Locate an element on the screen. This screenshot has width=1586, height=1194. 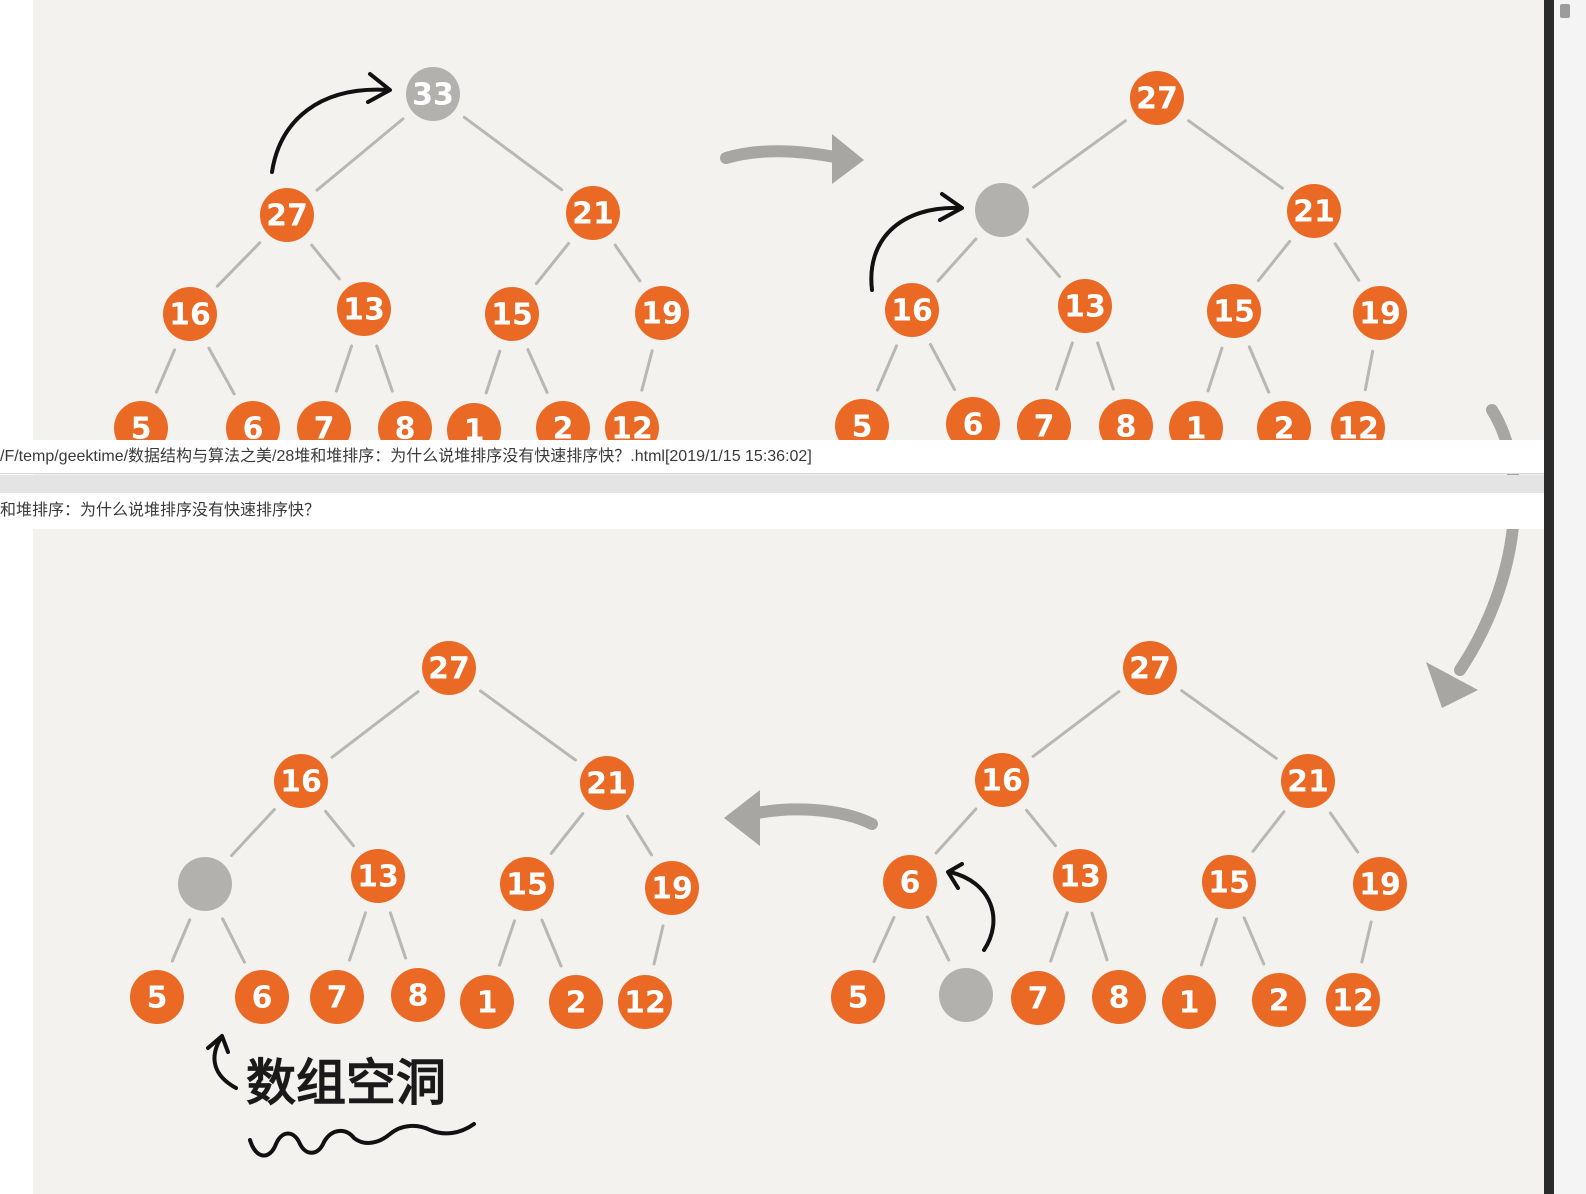
tree-3-node-label: 21 is located at coordinates (607, 784).